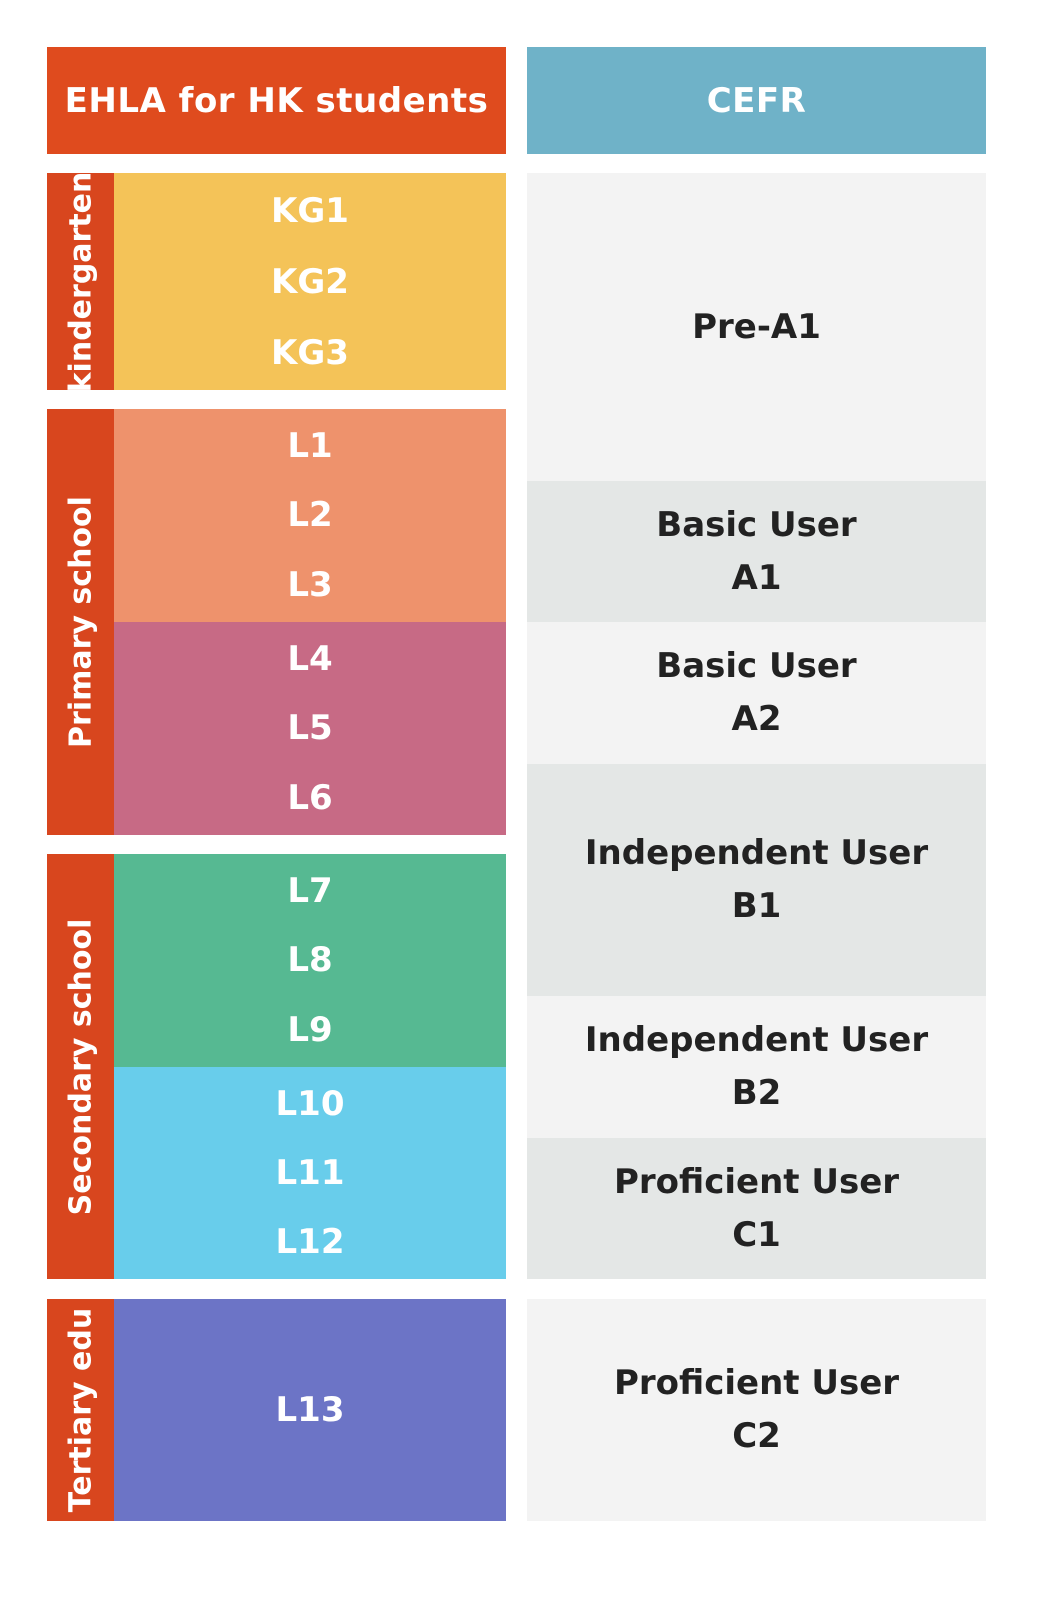 This screenshot has height=1600, width=1054. What do you see at coordinates (756, 551) in the screenshot?
I see `cefr-a1: Basic User A1` at bounding box center [756, 551].